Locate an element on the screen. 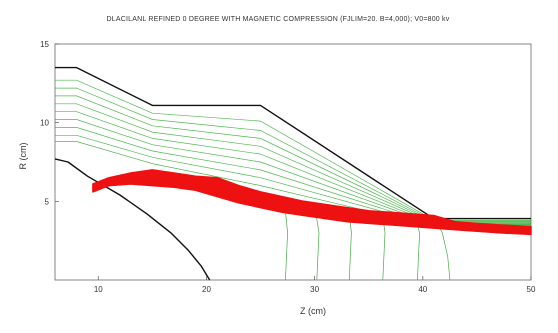  x-tick-label-50: 50 is located at coordinates (531, 289).